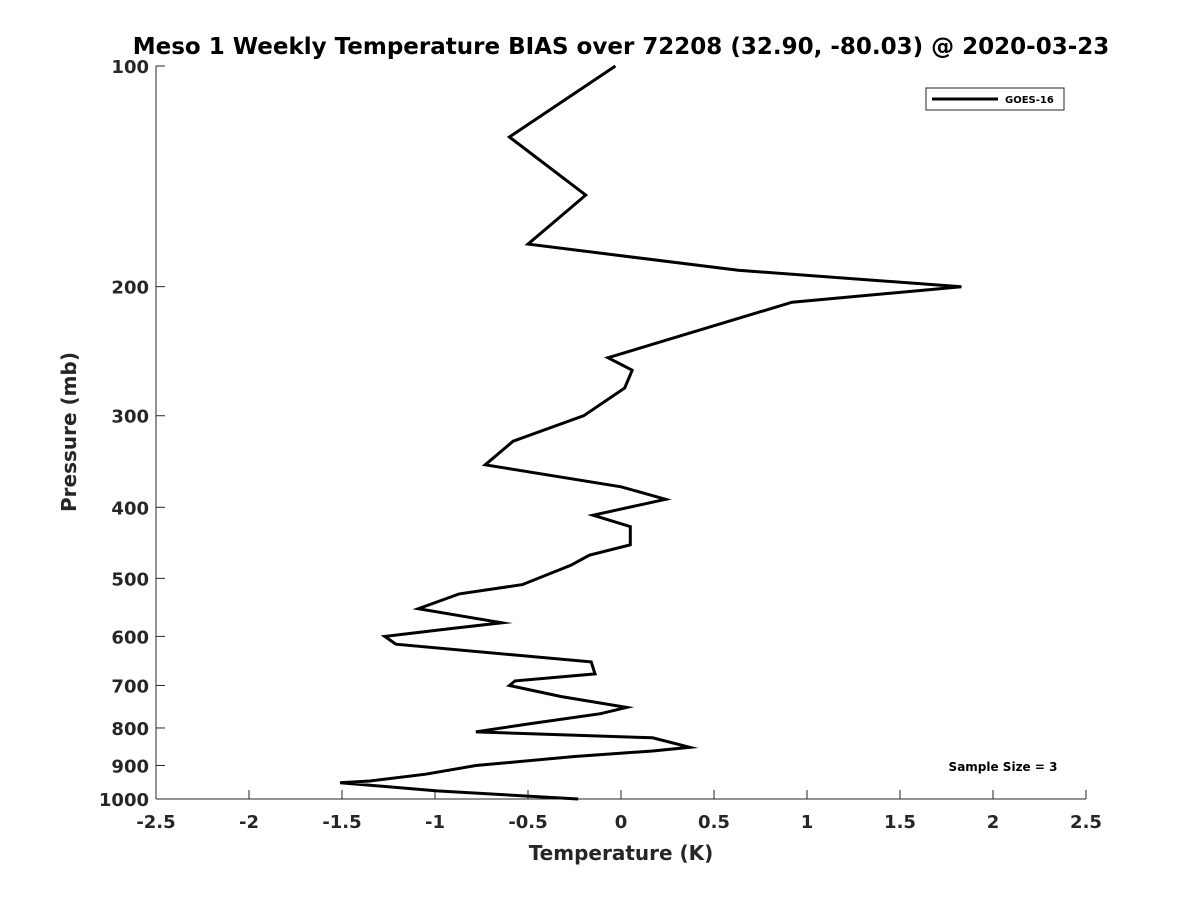 The height and width of the screenshot is (900, 1200). What do you see at coordinates (155, 822) in the screenshot?
I see `x-tick-label: -2.5` at bounding box center [155, 822].